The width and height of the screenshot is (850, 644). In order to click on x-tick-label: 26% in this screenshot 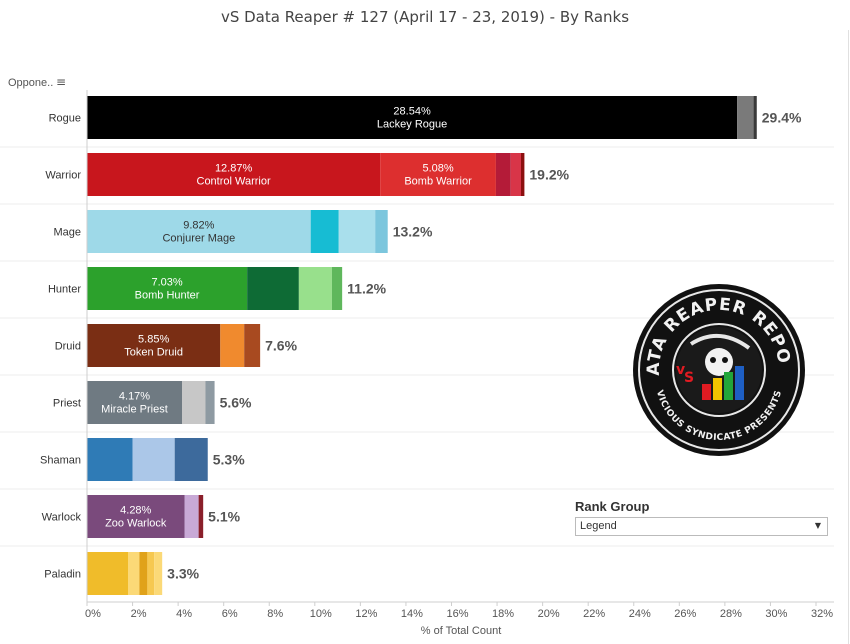, I will do `click(685, 614)`.